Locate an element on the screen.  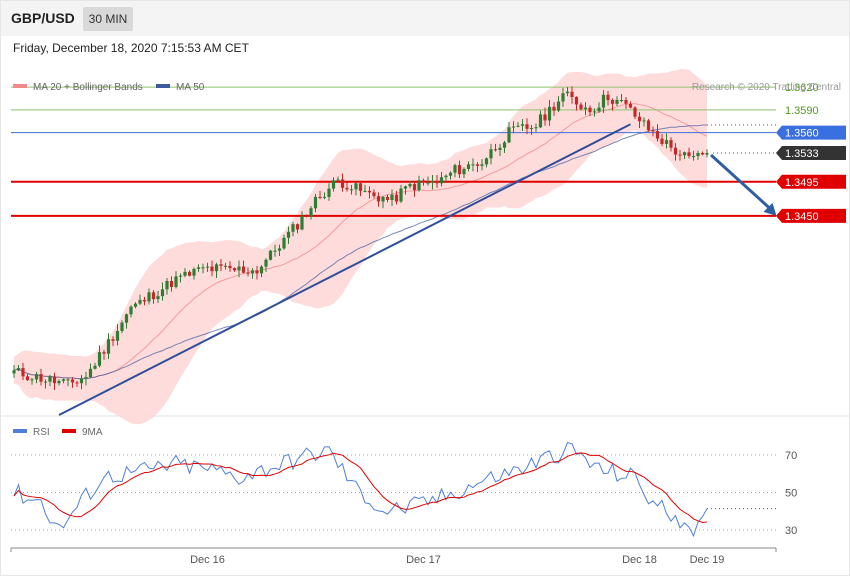
copyright: Research © 2020 Trading Central is located at coordinates (766, 87).